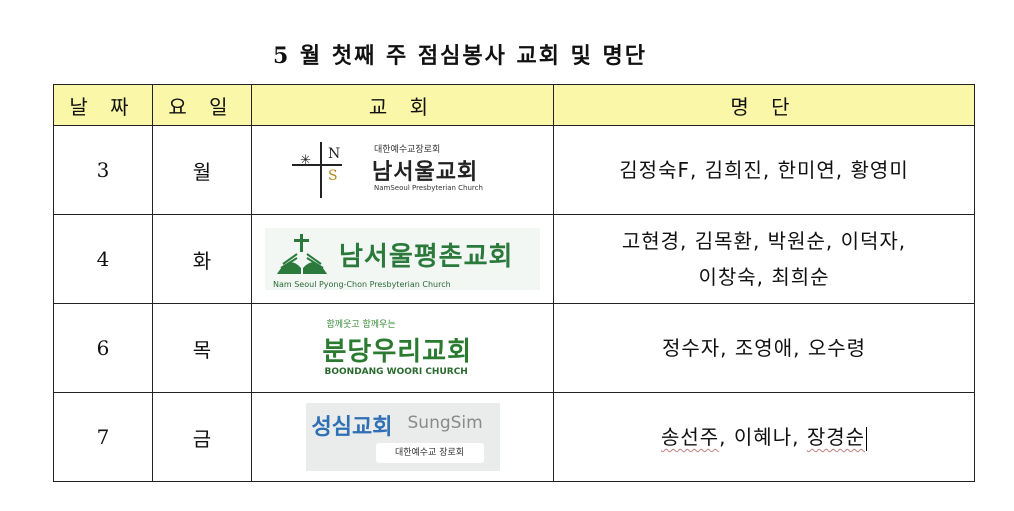 This screenshot has height=511, width=1014. What do you see at coordinates (764, 105) in the screenshot?
I see `header-names: 명 단` at bounding box center [764, 105].